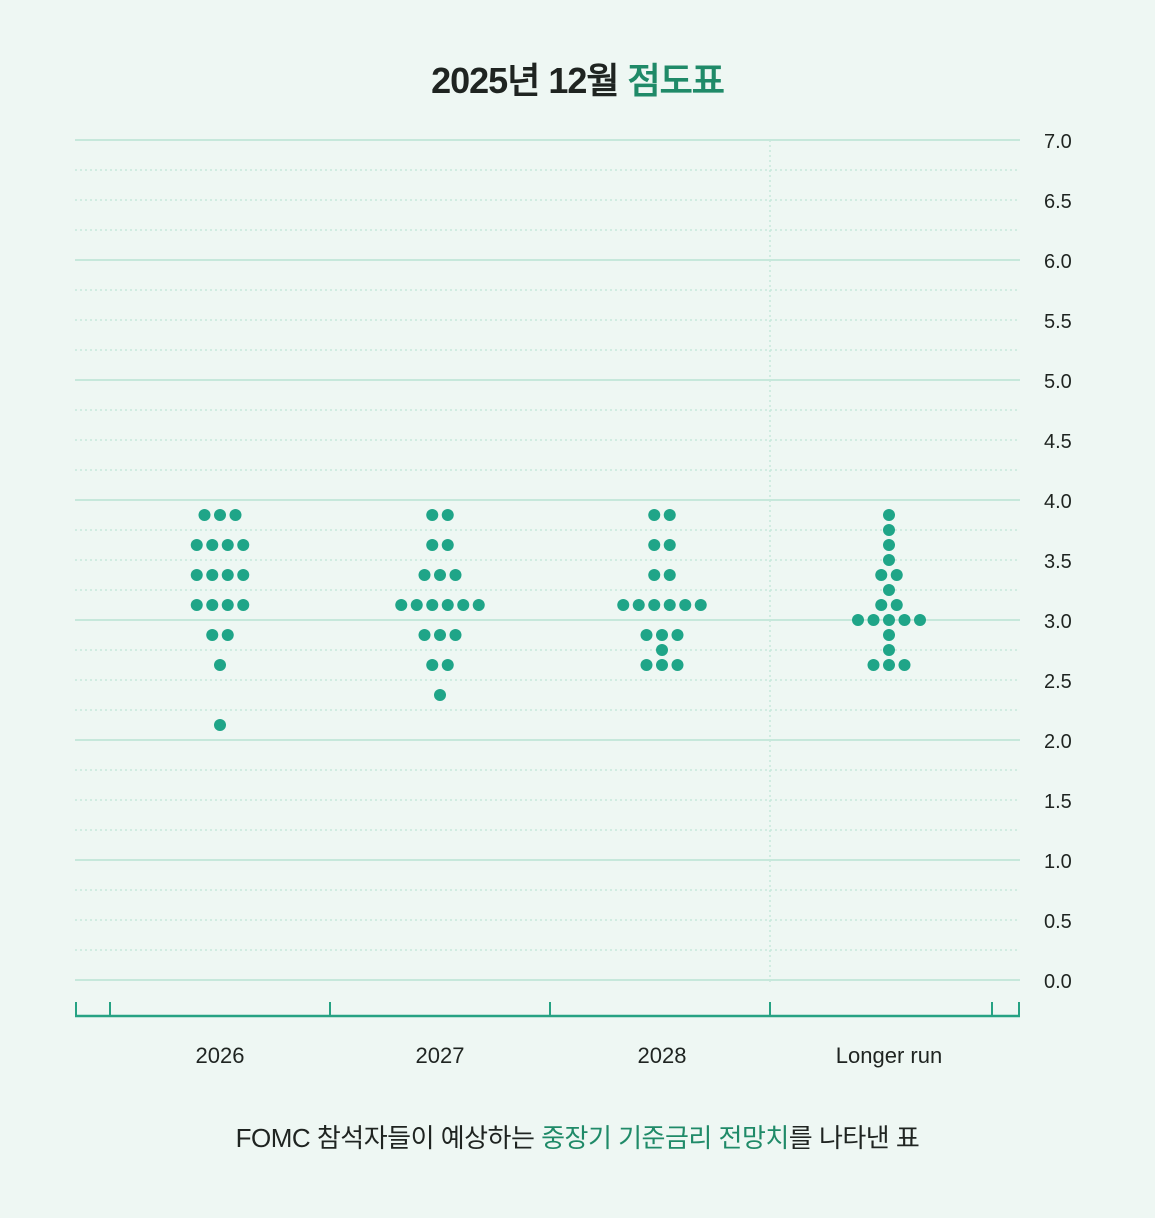 The image size is (1155, 1218). What do you see at coordinates (1058, 922) in the screenshot?
I see `y-tick-label: 0.5` at bounding box center [1058, 922].